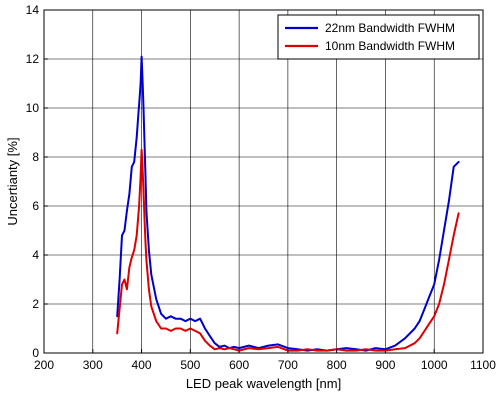 The width and height of the screenshot is (501, 400). Describe the element at coordinates (12, 181) in the screenshot. I see `y-axis-title: Uncertianty [%]` at that location.